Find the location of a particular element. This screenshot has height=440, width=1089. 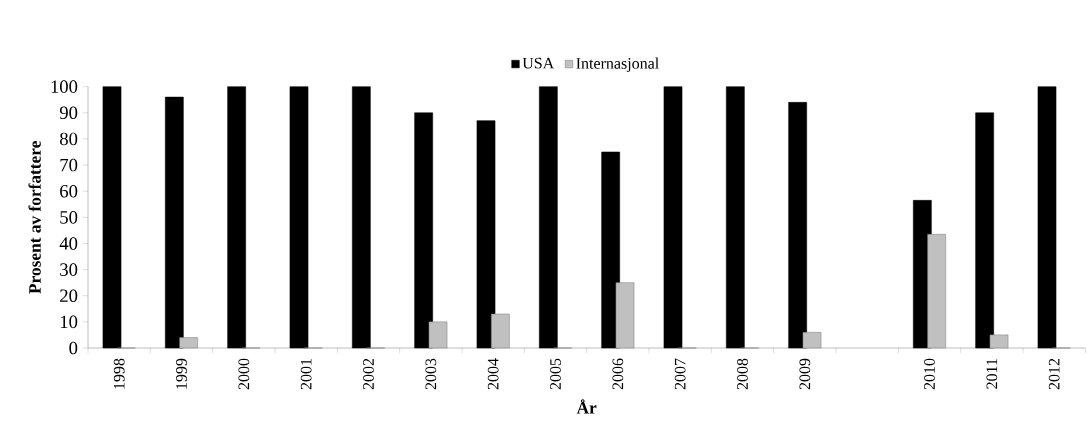

y-axis-title: Prosent av forfattere is located at coordinates (34, 217).